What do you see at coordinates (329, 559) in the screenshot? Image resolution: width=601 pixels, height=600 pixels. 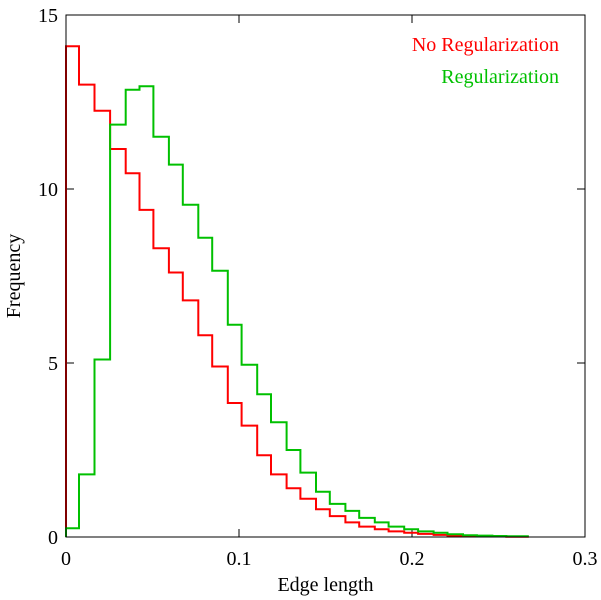 I see `x-tick-labels: 0 0.1 0.2 0.3` at bounding box center [329, 559].